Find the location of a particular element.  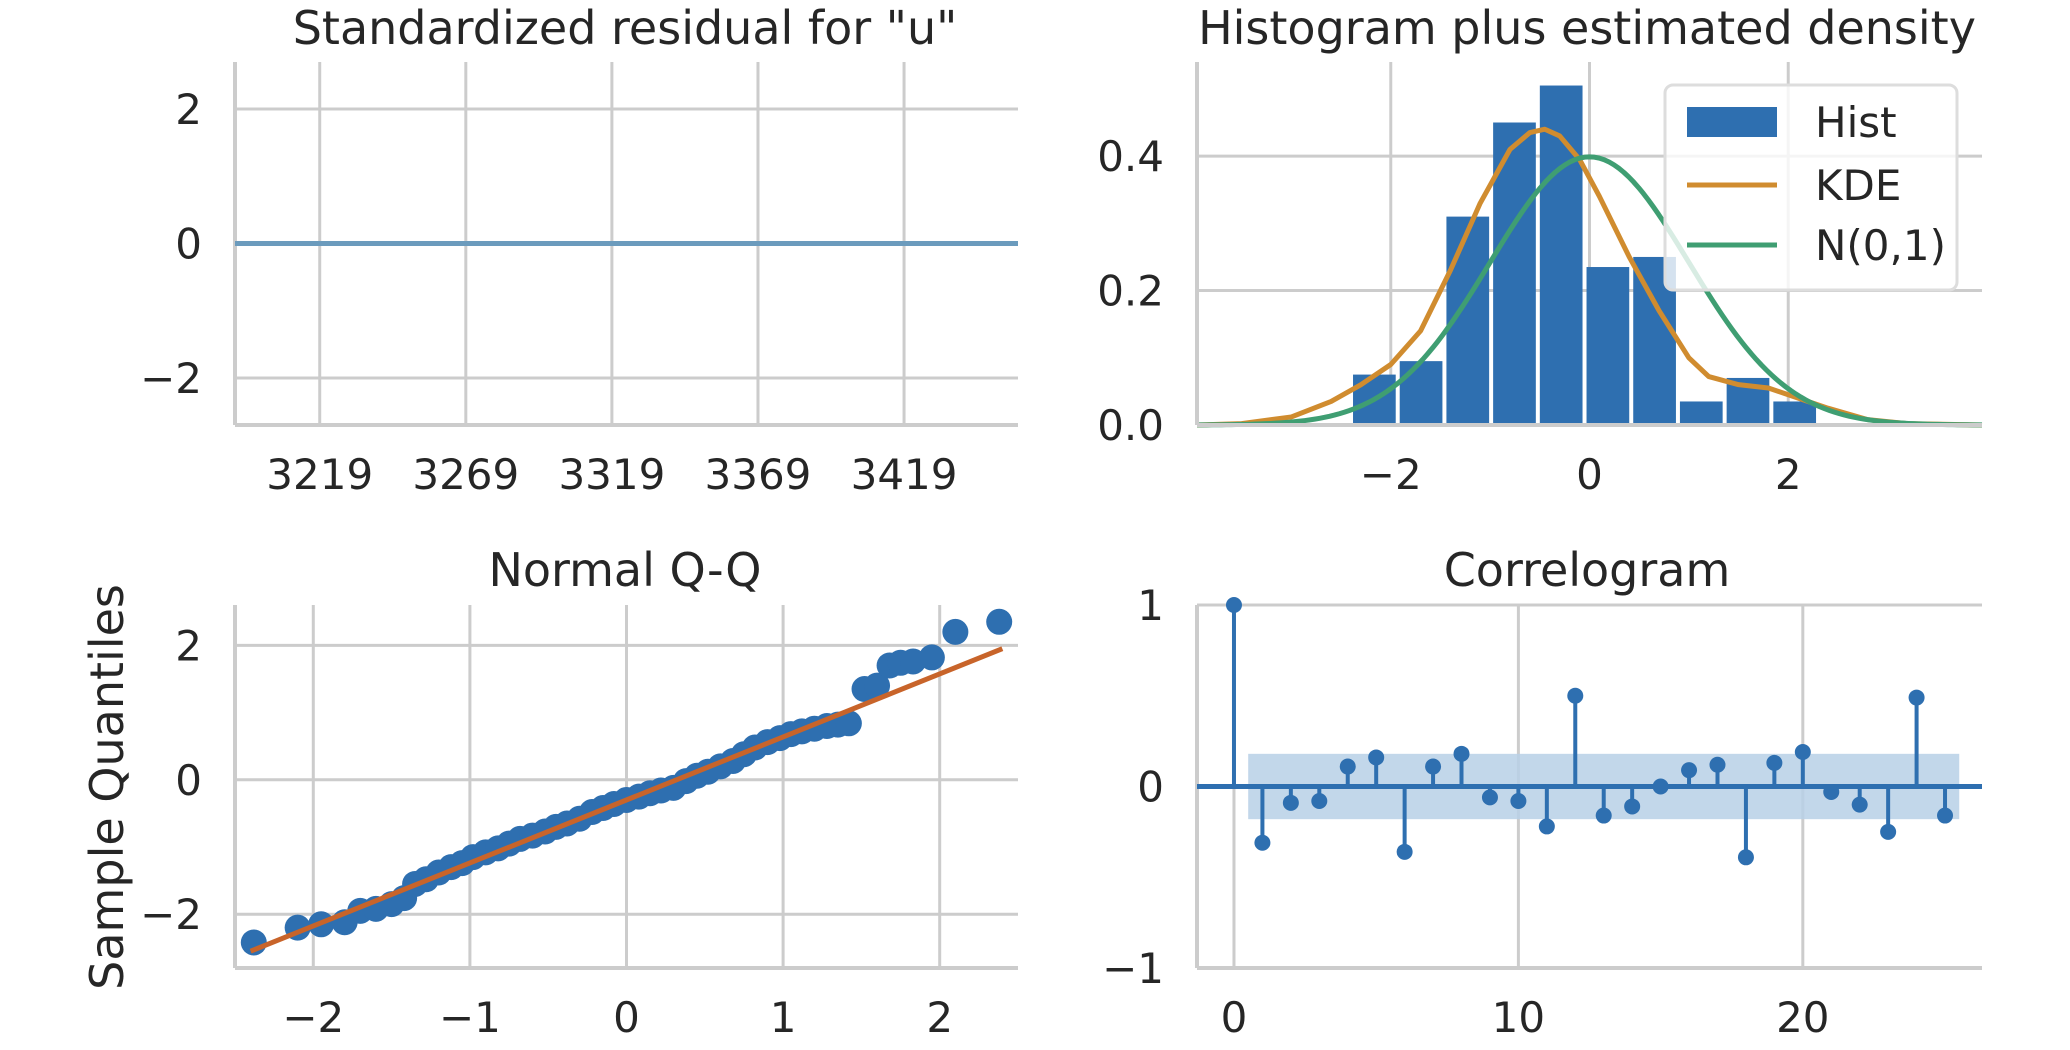

y-tick-label: 0.2 is located at coordinates (1130, 291).